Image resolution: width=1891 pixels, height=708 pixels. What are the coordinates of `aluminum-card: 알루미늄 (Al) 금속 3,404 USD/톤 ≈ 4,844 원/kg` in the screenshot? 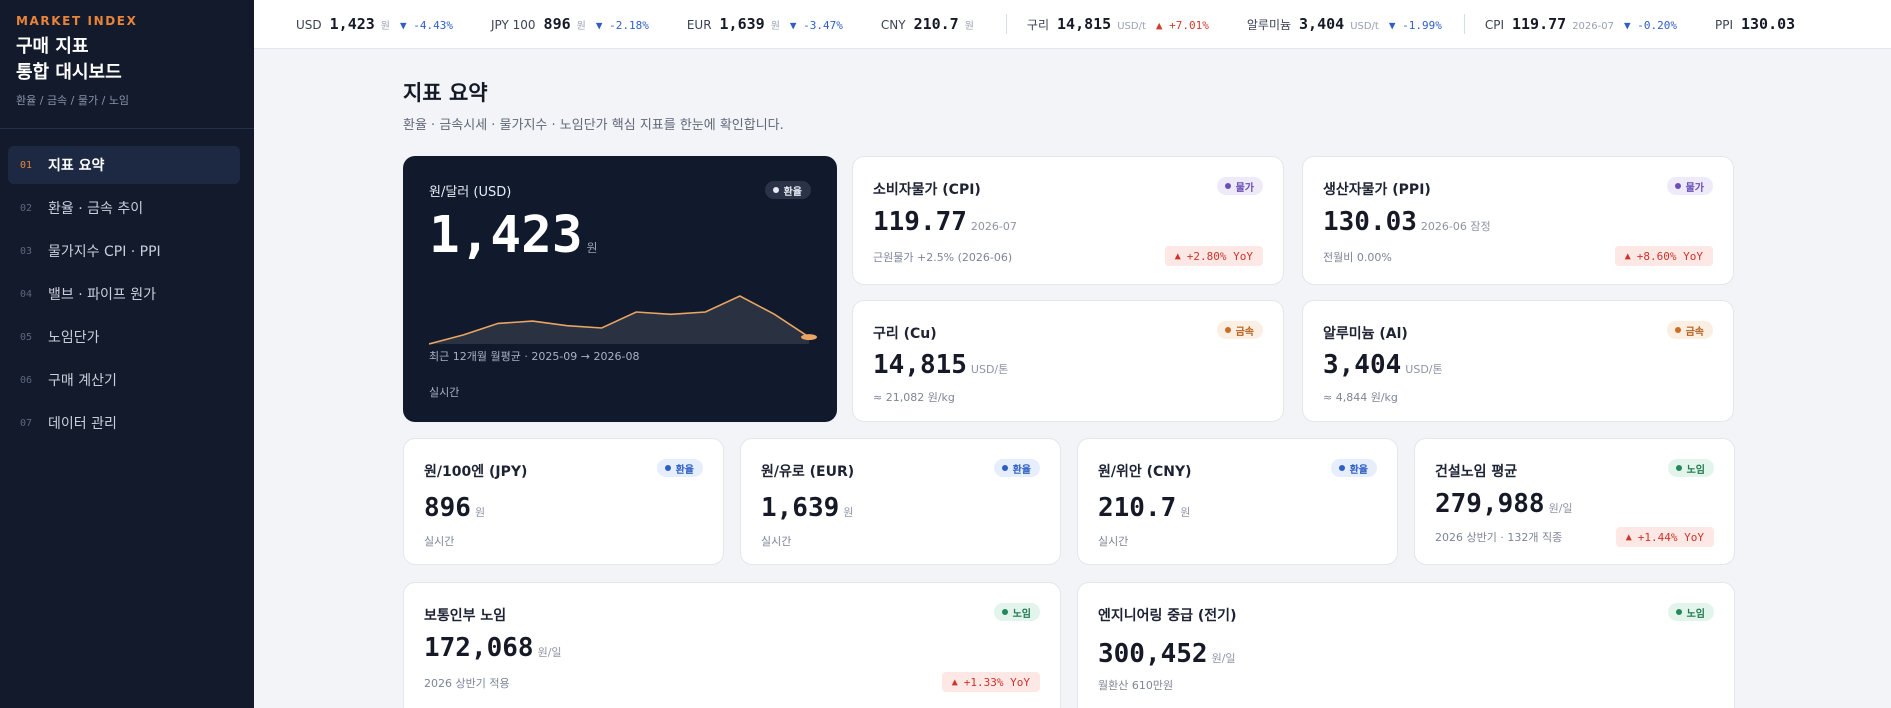 It's located at (1518, 361).